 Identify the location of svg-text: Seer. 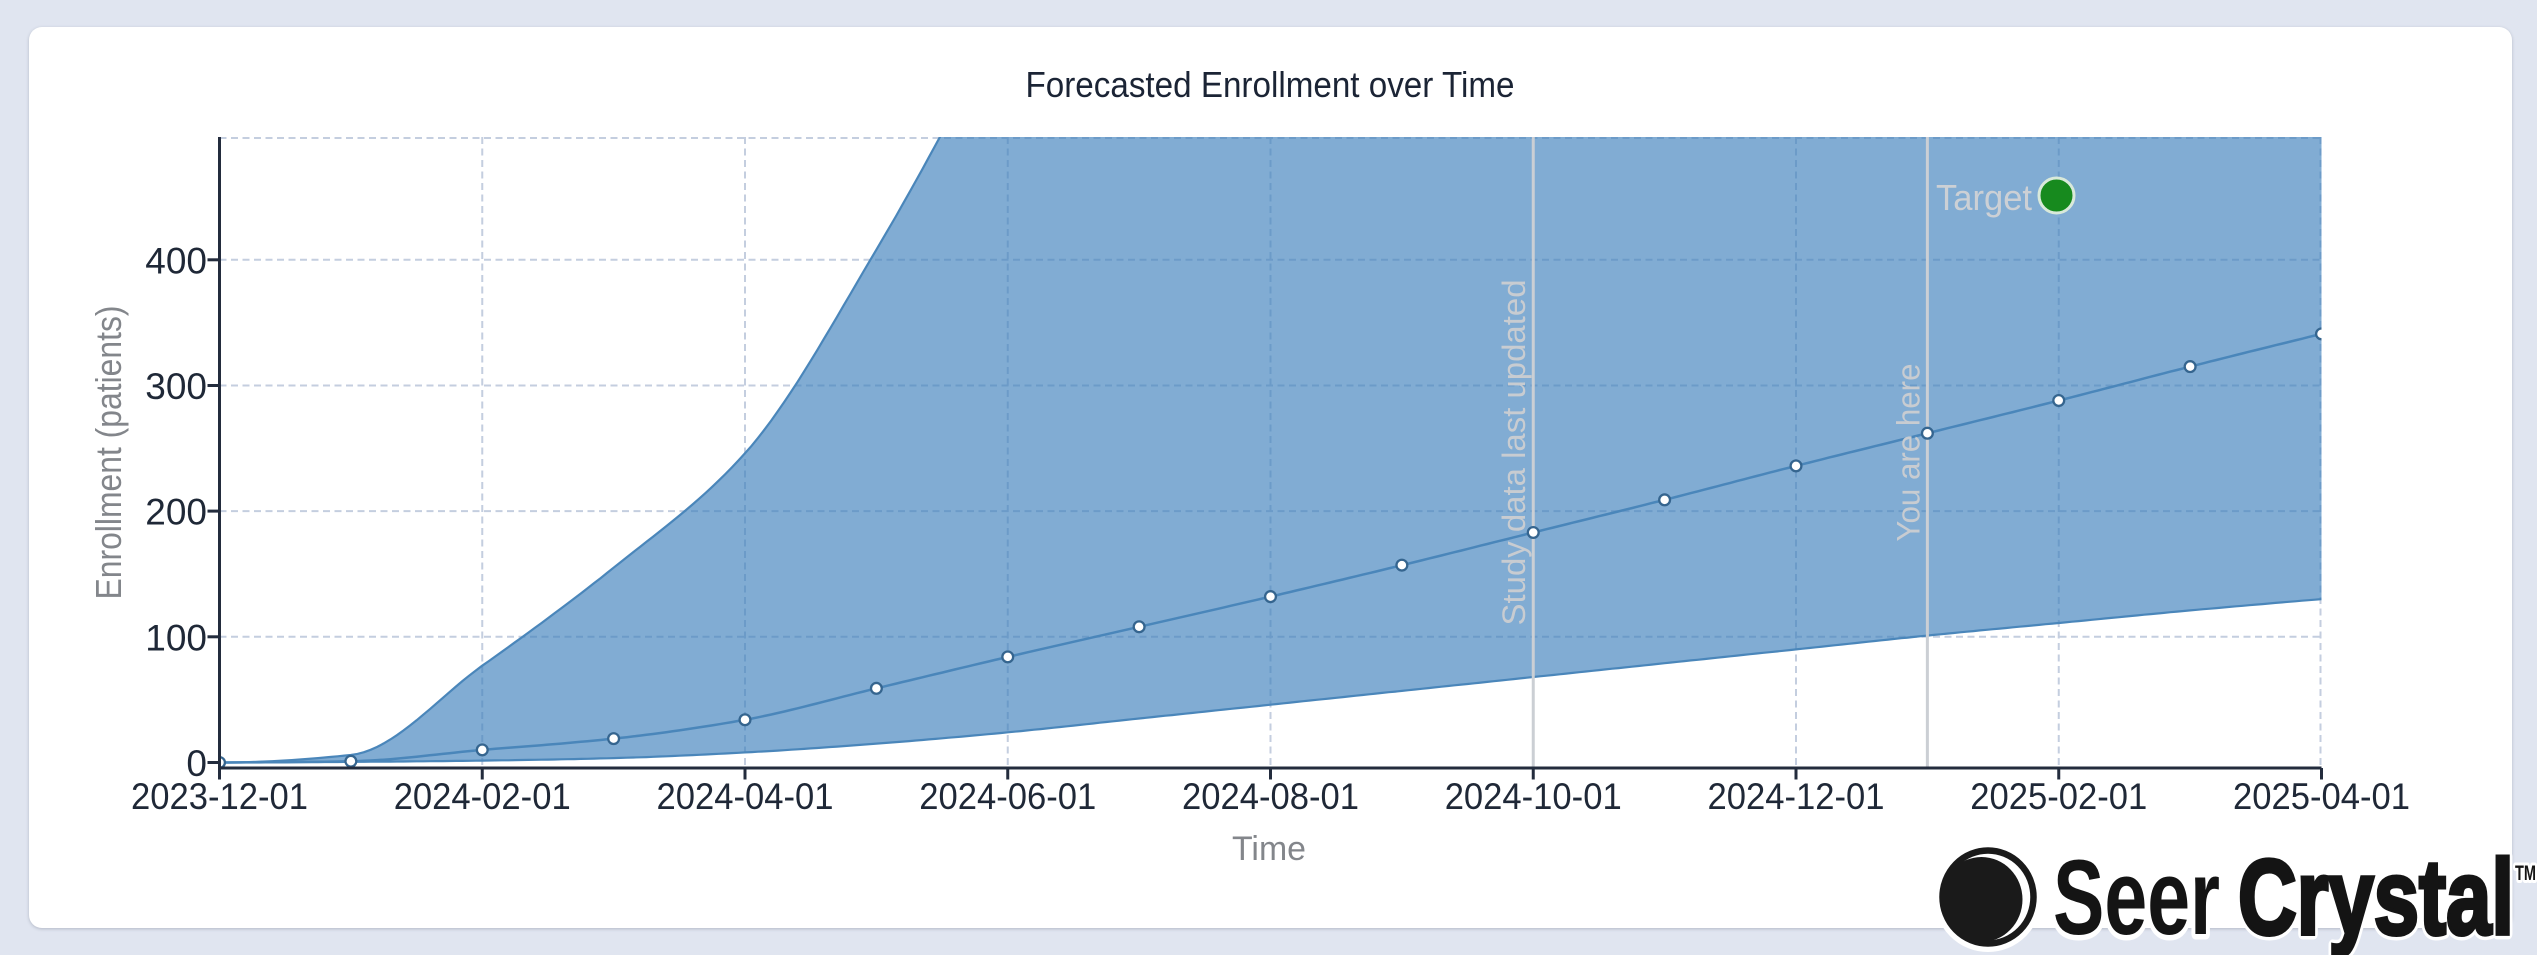
(2136, 896).